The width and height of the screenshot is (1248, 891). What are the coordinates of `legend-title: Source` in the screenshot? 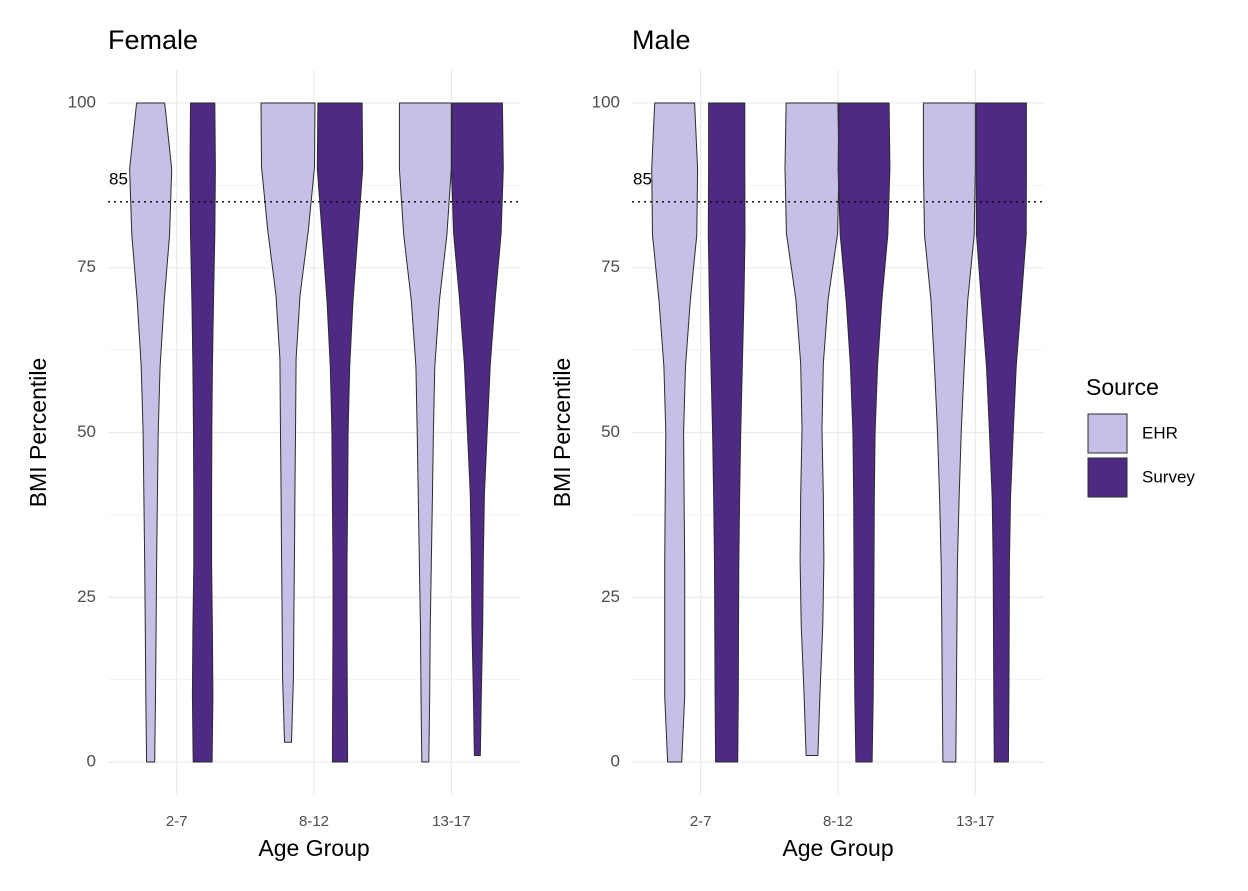 It's located at (1122, 387).